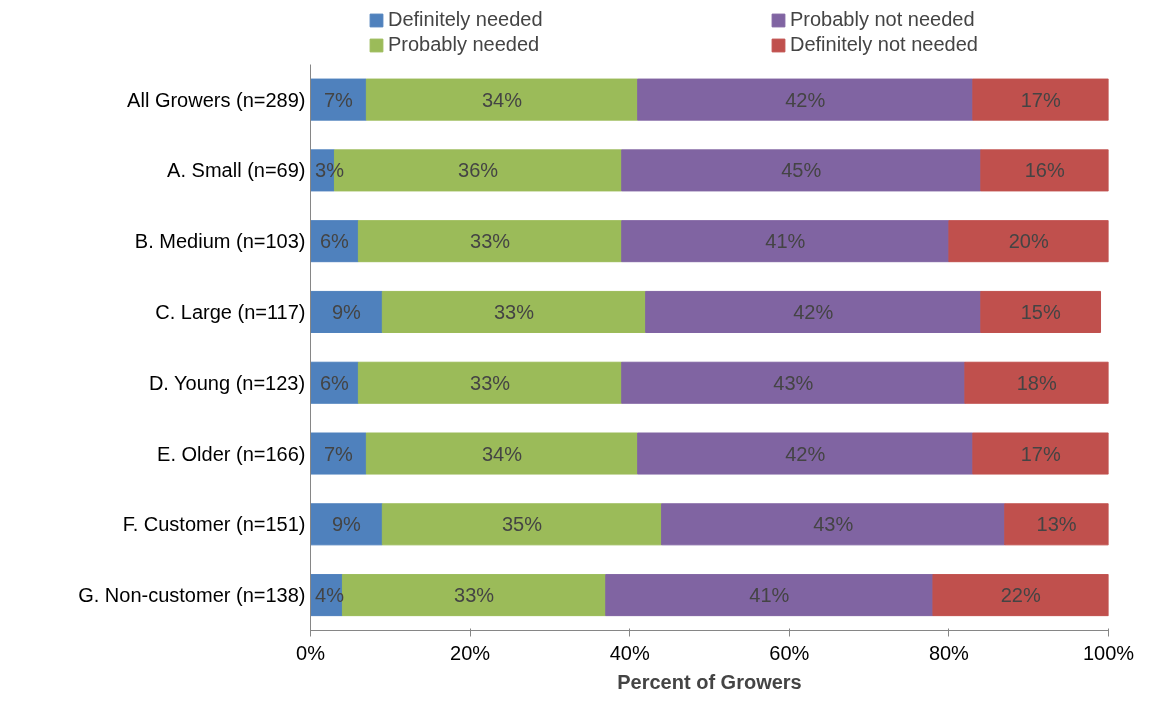 Image resolution: width=1150 pixels, height=722 pixels. What do you see at coordinates (709, 681) in the screenshot?
I see `x-axis-title: Percent of Growers` at bounding box center [709, 681].